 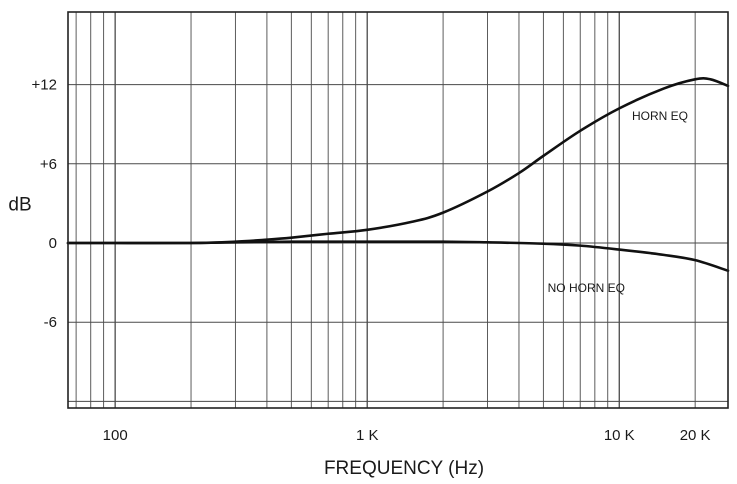 I want to click on y-tick-label: +6, so click(x=48, y=164).